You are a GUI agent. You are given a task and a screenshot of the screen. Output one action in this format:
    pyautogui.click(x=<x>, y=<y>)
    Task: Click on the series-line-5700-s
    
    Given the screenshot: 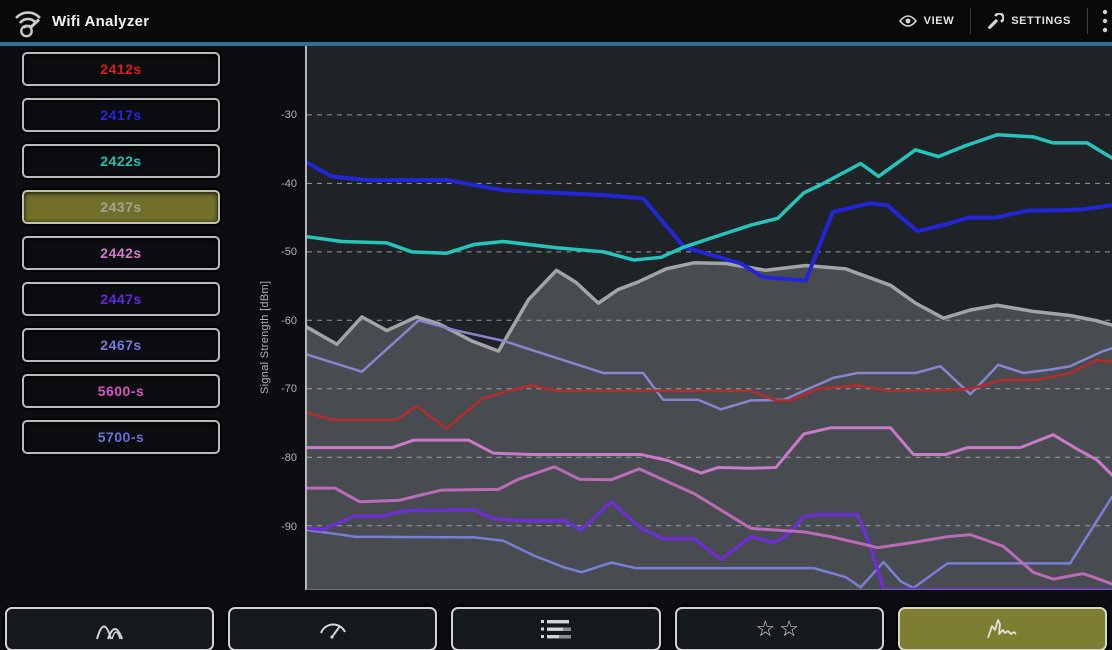 What is the action you would take?
    pyautogui.click(x=709, y=542)
    